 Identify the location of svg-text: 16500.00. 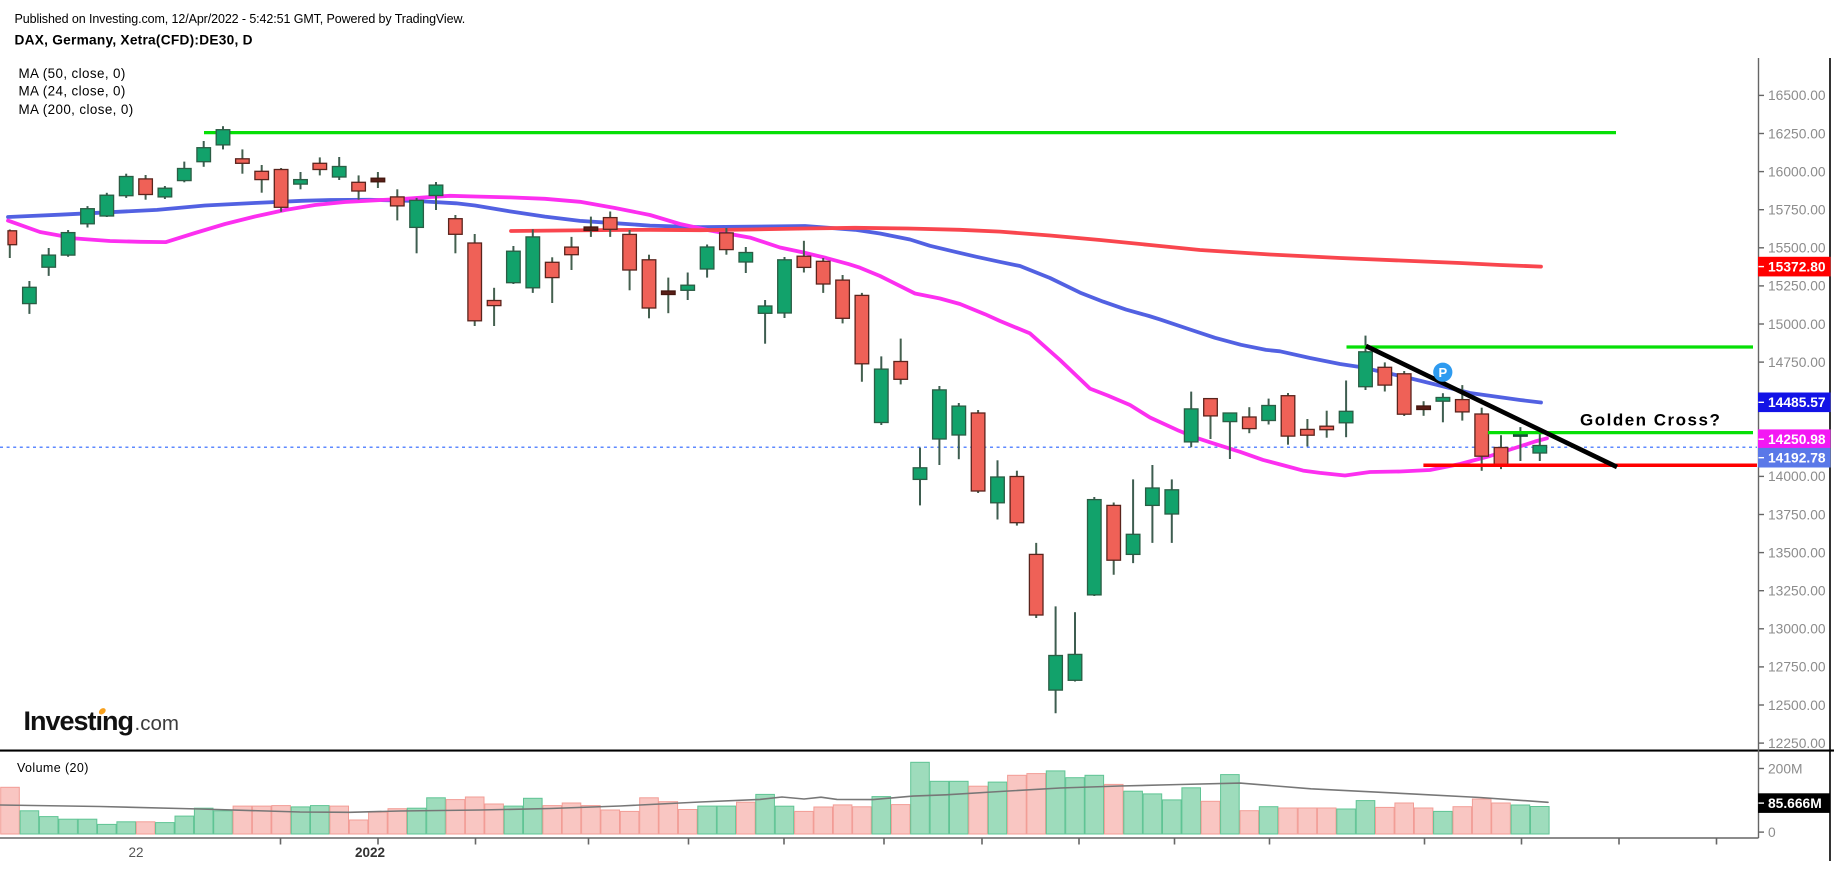
(1797, 95).